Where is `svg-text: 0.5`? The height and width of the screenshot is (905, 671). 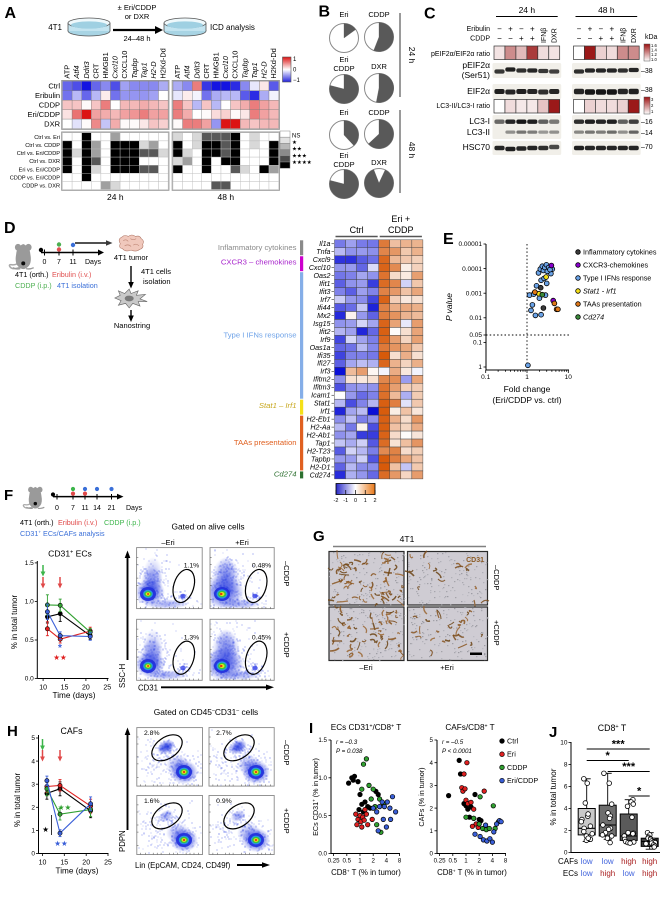
svg-text: 0.5 is located at coordinates (346, 861).